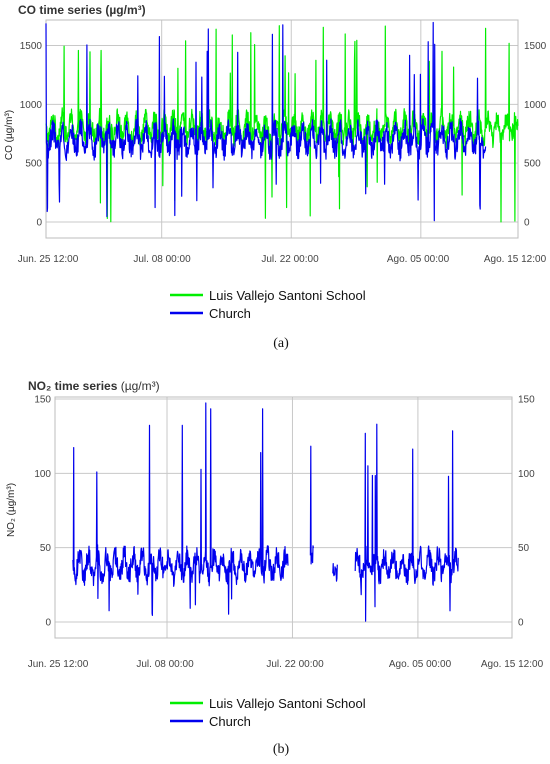 The image size is (550, 764). What do you see at coordinates (230, 721) in the screenshot?
I see `no2-legend-label-church: Church` at bounding box center [230, 721].